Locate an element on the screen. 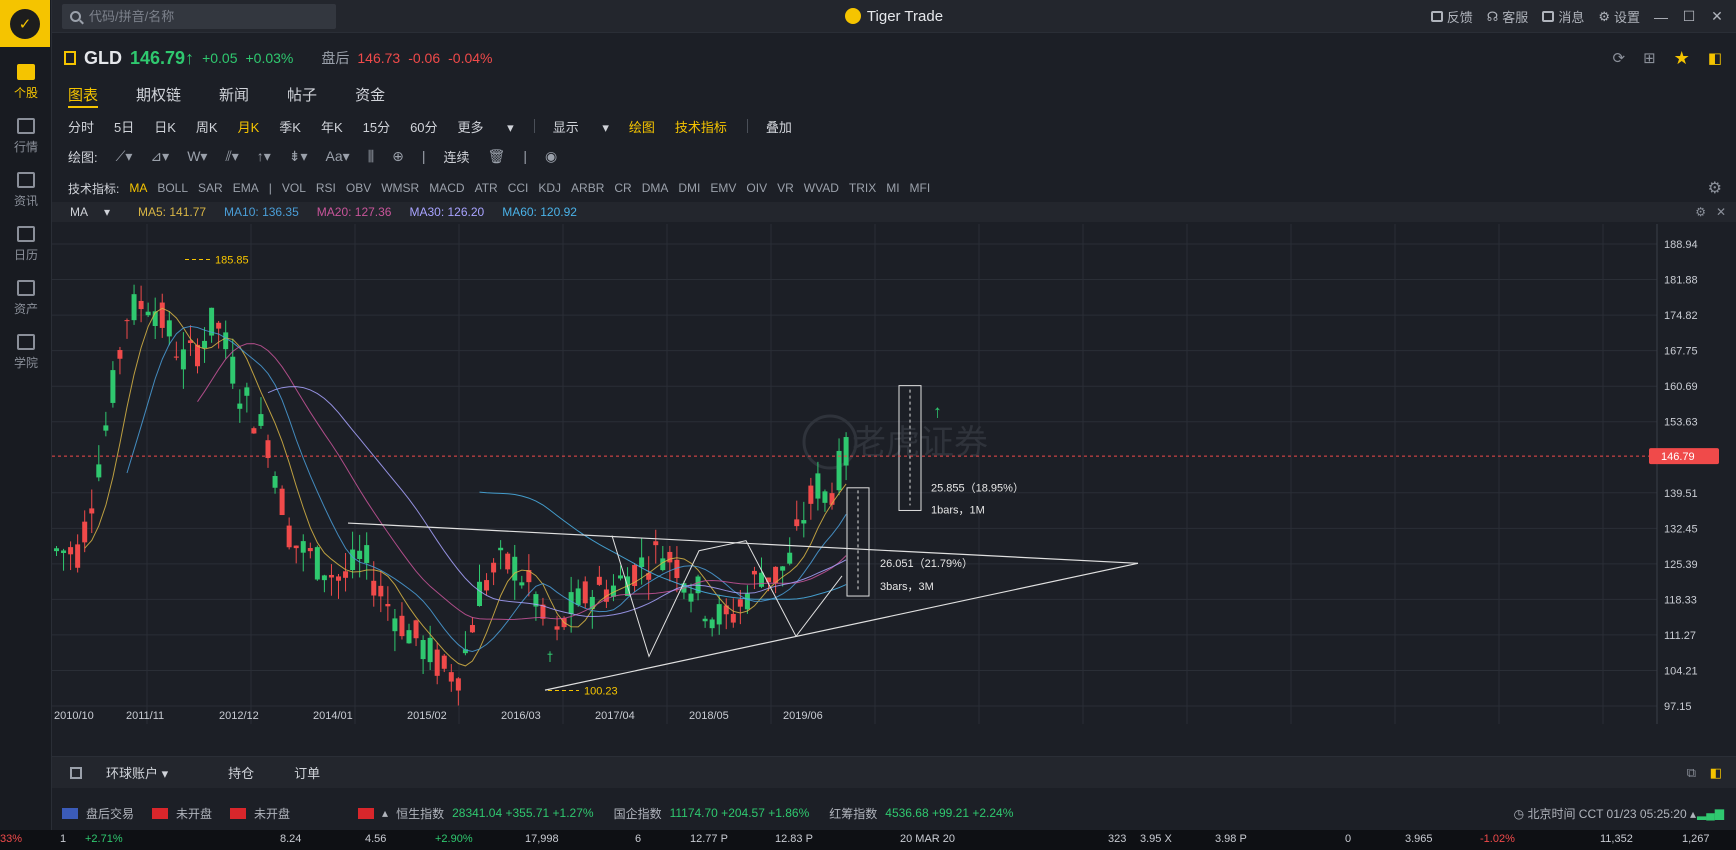 This screenshot has height=850, width=1736. tab-capital: 资金 is located at coordinates (370, 95).